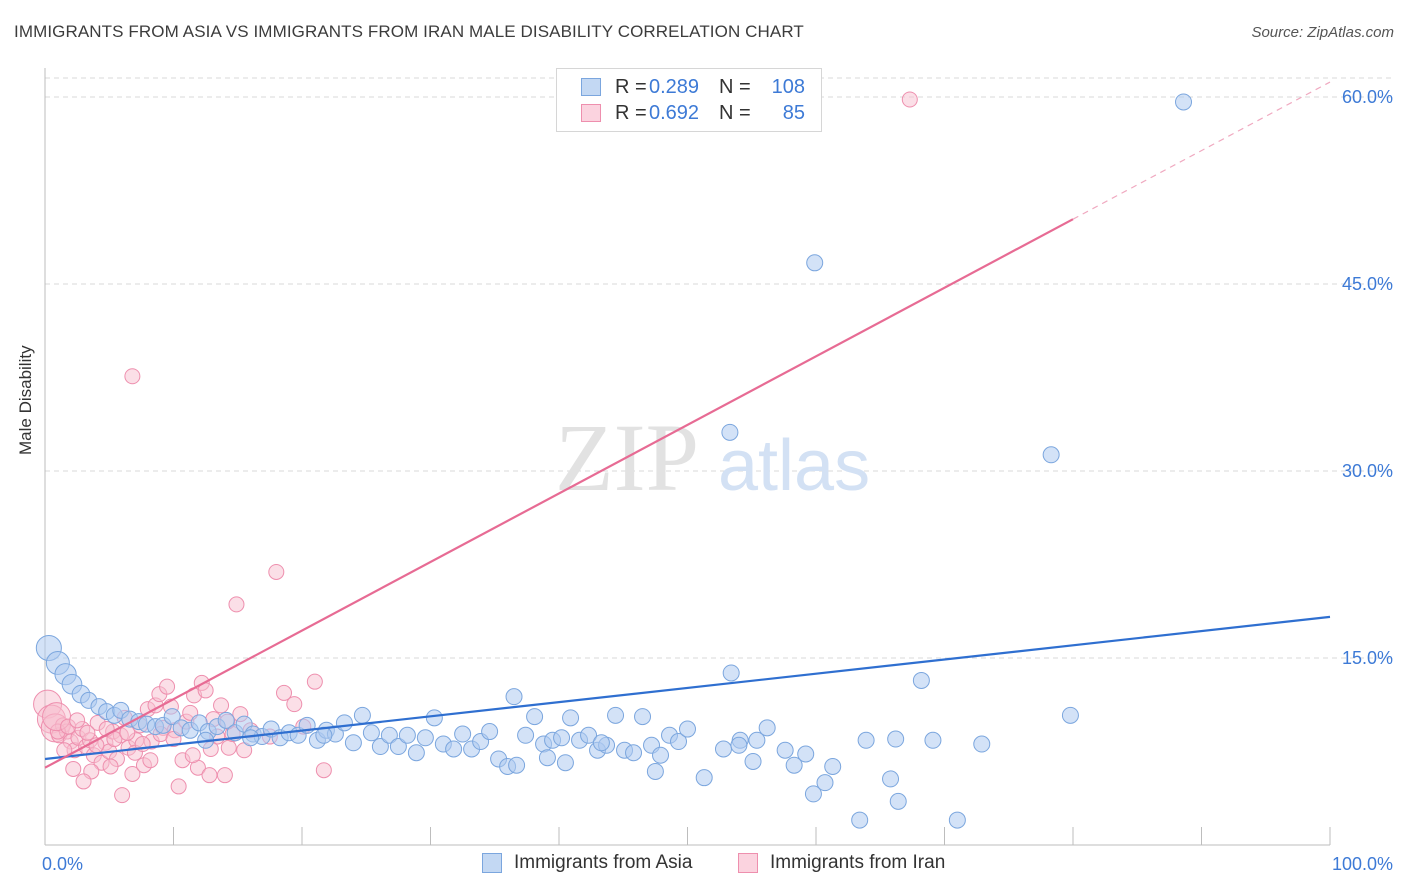 The image size is (1406, 892). Describe the element at coordinates (631, 86) in the screenshot. I see `legend-r-label: R =` at that location.